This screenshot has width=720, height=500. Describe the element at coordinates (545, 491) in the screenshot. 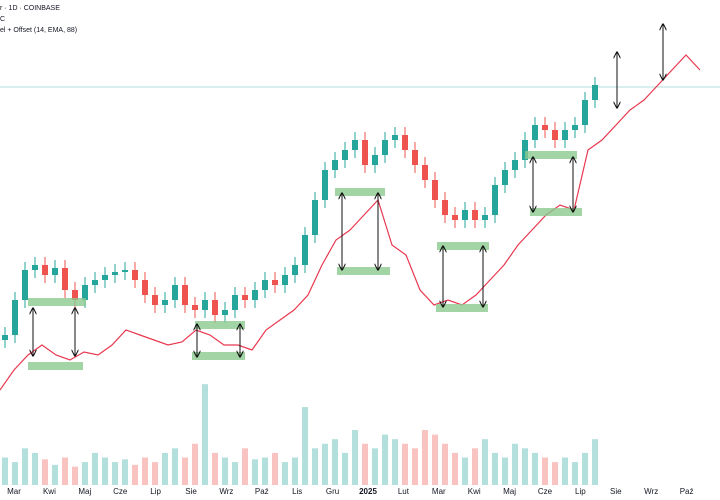

I see `x-tick-label: Cze` at that location.